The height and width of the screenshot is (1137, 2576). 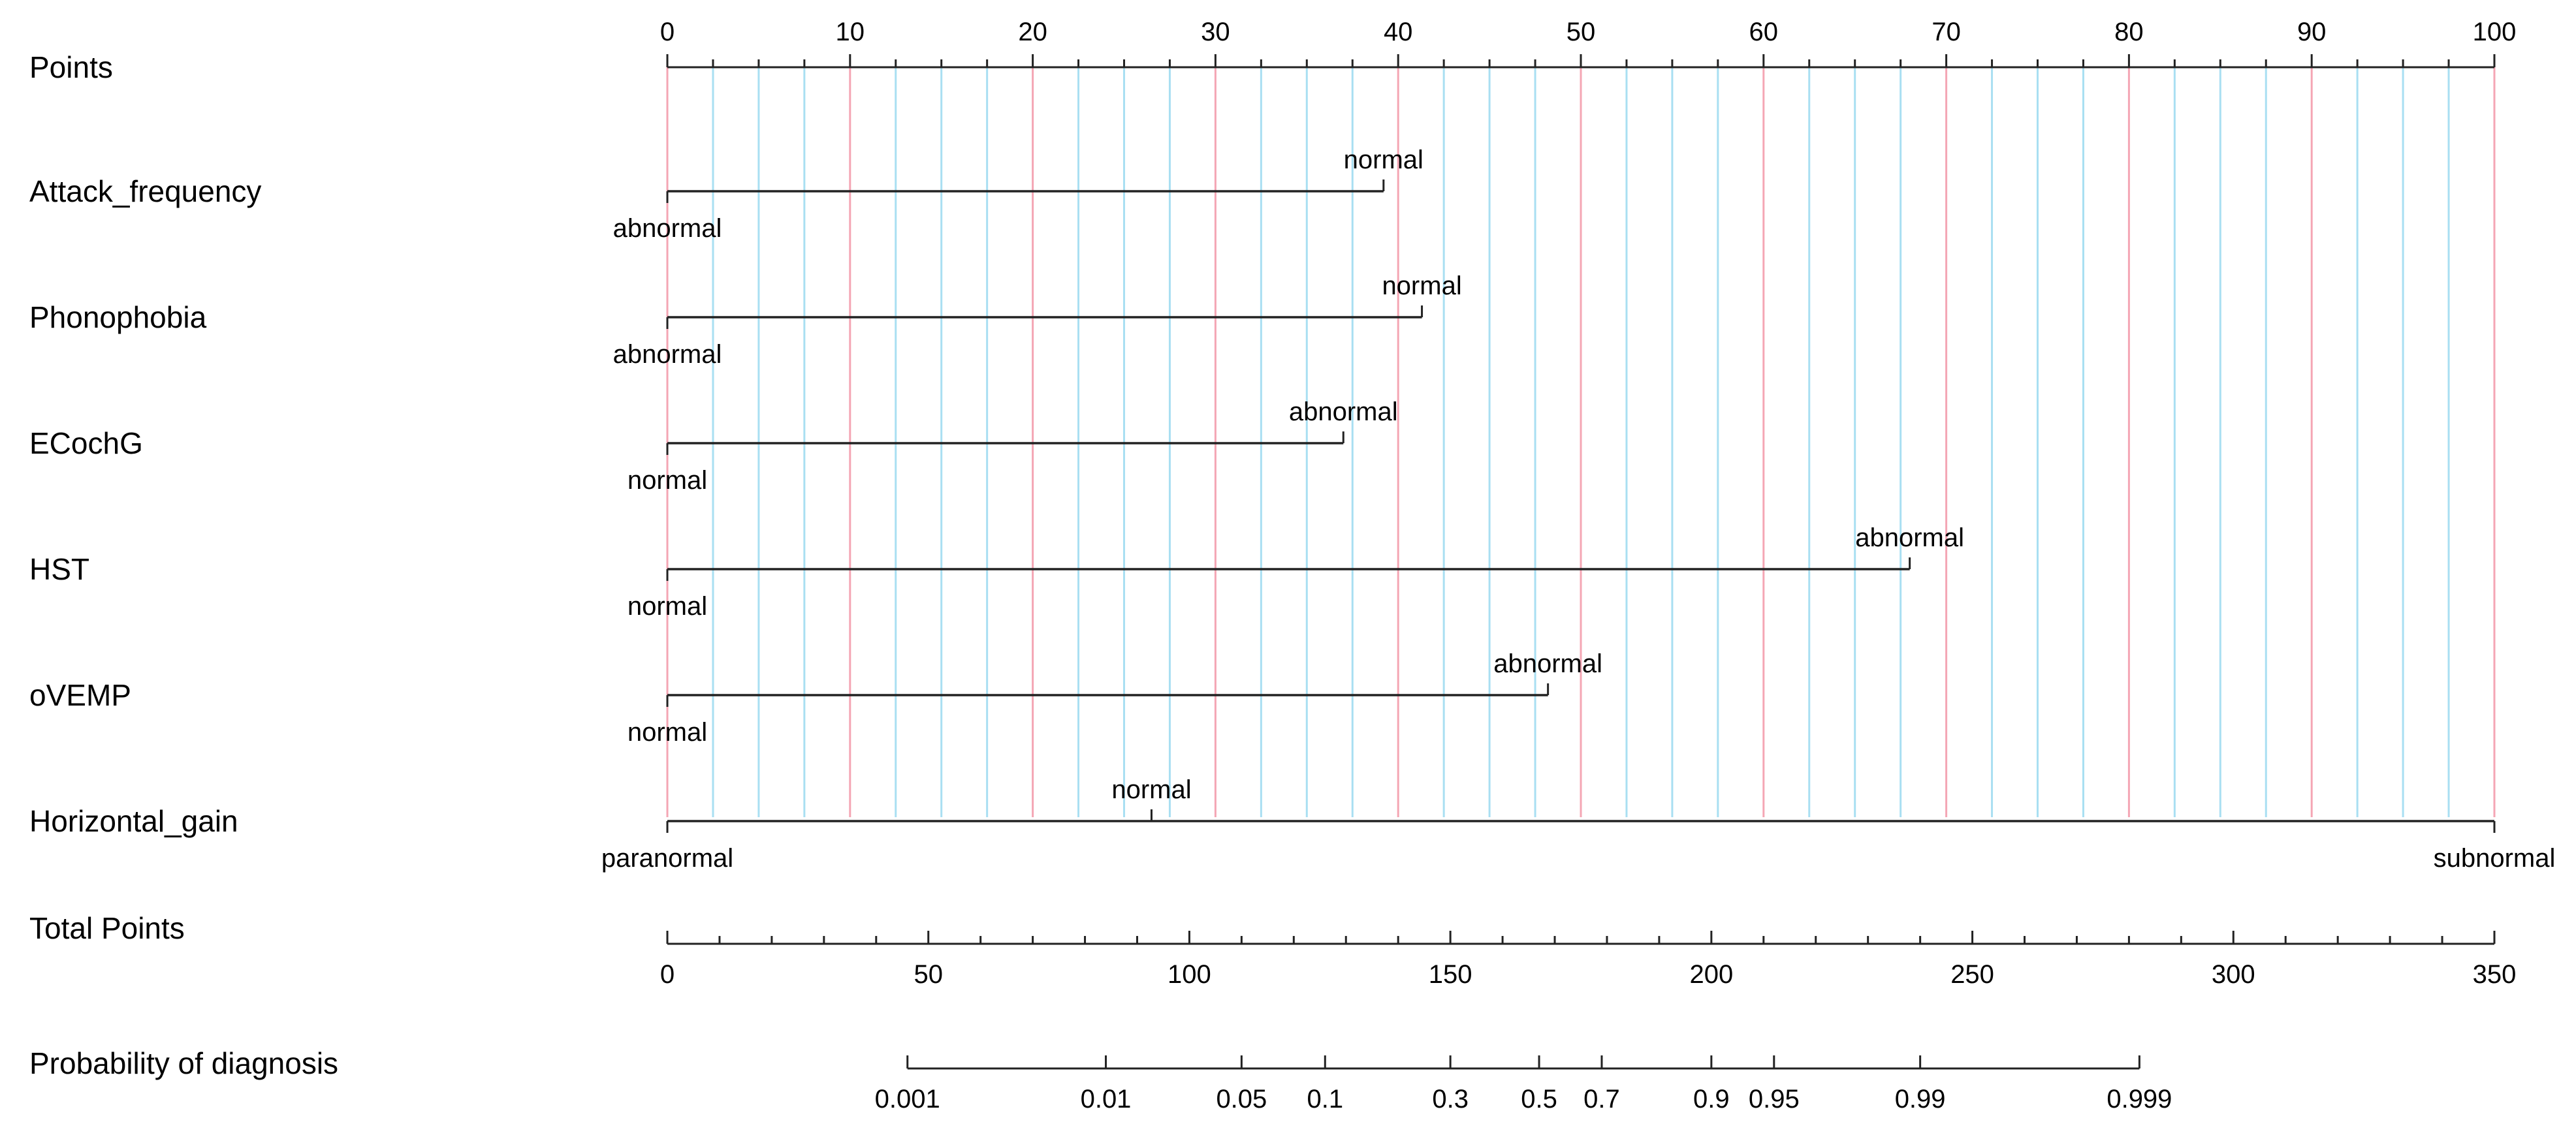 What do you see at coordinates (1033, 32) in the screenshot?
I see `points-tick-label: 20` at bounding box center [1033, 32].